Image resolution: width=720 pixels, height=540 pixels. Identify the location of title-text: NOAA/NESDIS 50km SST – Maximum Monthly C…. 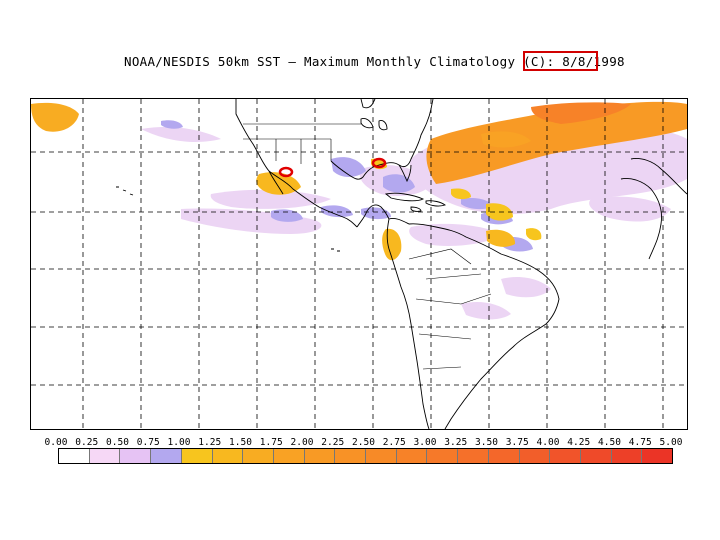
(339, 61).